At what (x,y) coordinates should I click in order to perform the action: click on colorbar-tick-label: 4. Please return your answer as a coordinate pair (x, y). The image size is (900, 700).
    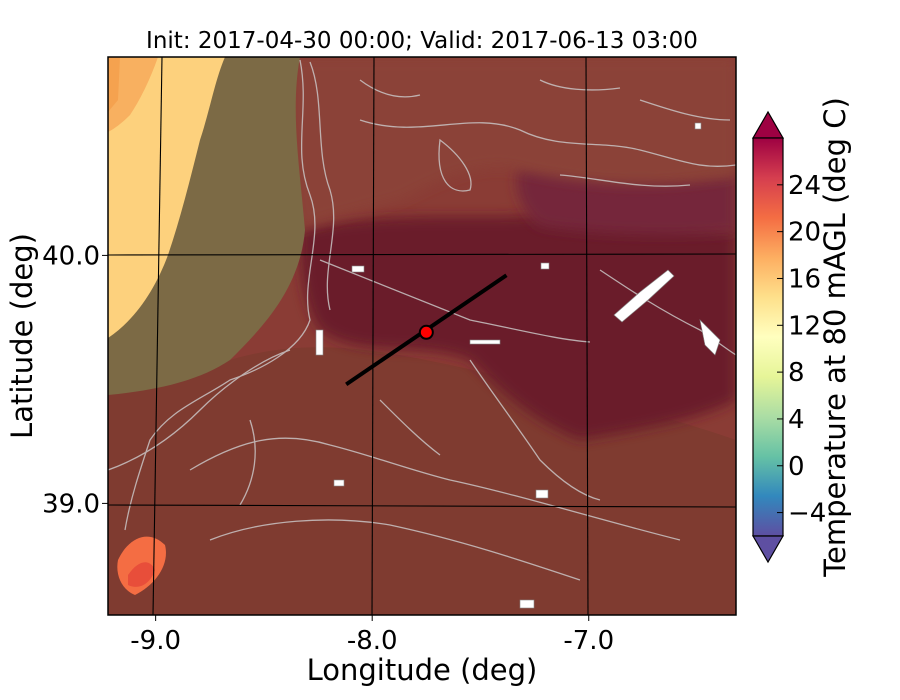
    Looking at the image, I should click on (796, 420).